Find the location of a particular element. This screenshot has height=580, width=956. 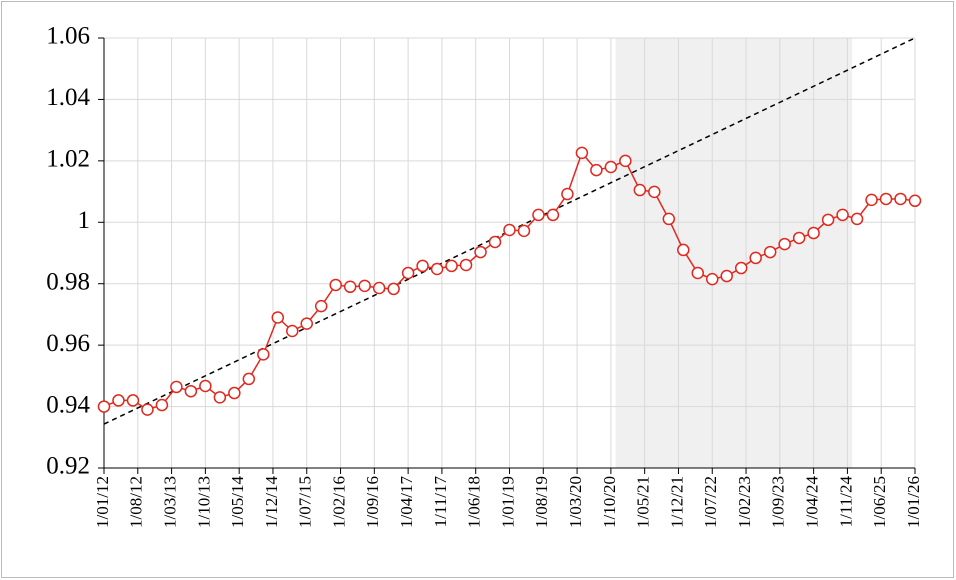

x-tick-label: 1/07/22 is located at coordinates (710, 502).